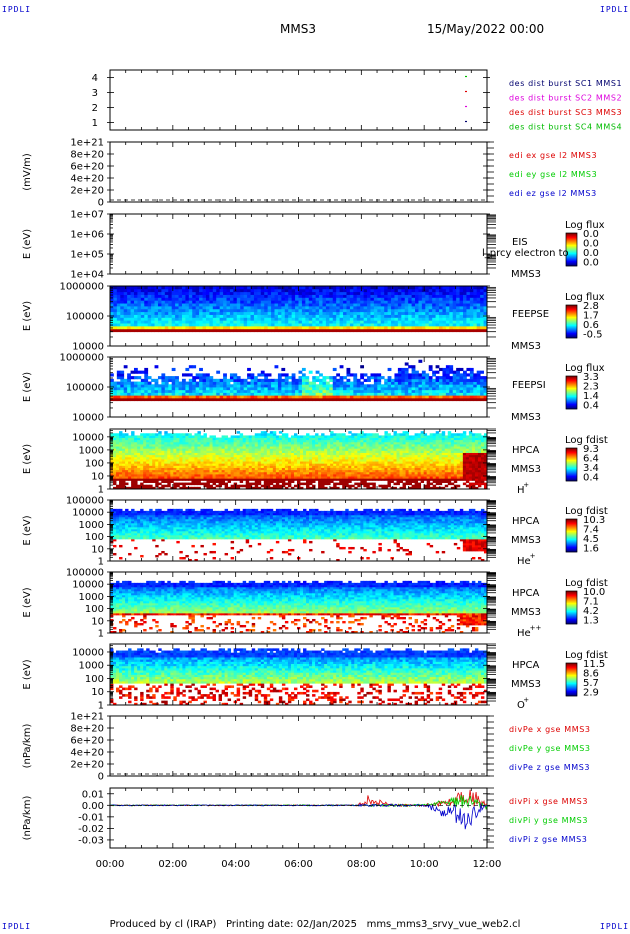 The height and width of the screenshot is (934, 630). I want to click on panel-eis-colorbar-swatch, so click(571, 235).